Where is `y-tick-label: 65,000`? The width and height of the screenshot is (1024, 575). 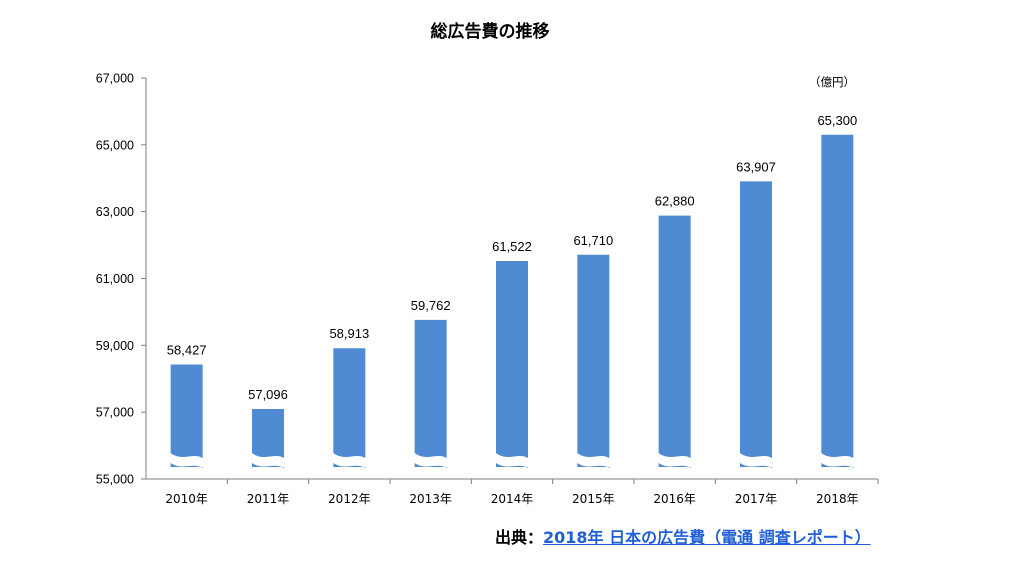
y-tick-label: 65,000 is located at coordinates (115, 145).